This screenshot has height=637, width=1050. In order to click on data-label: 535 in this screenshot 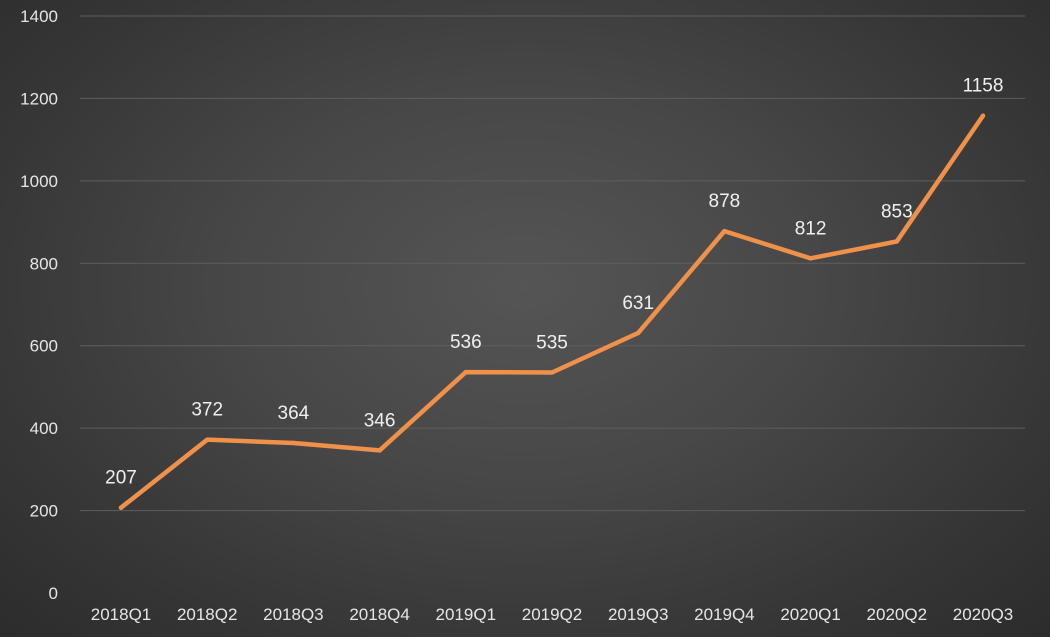, I will do `click(552, 343)`.